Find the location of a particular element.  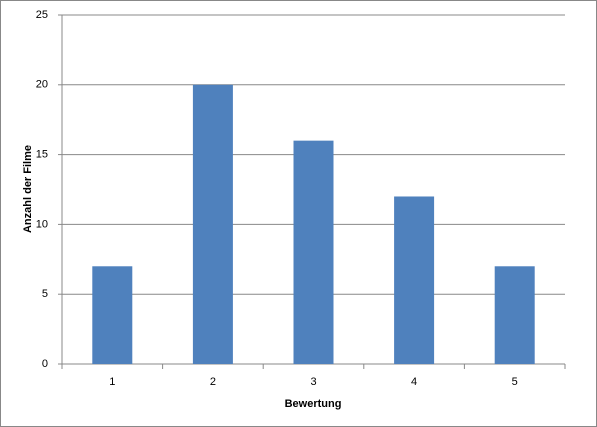

y-tick-label: 5 is located at coordinates (45, 294).